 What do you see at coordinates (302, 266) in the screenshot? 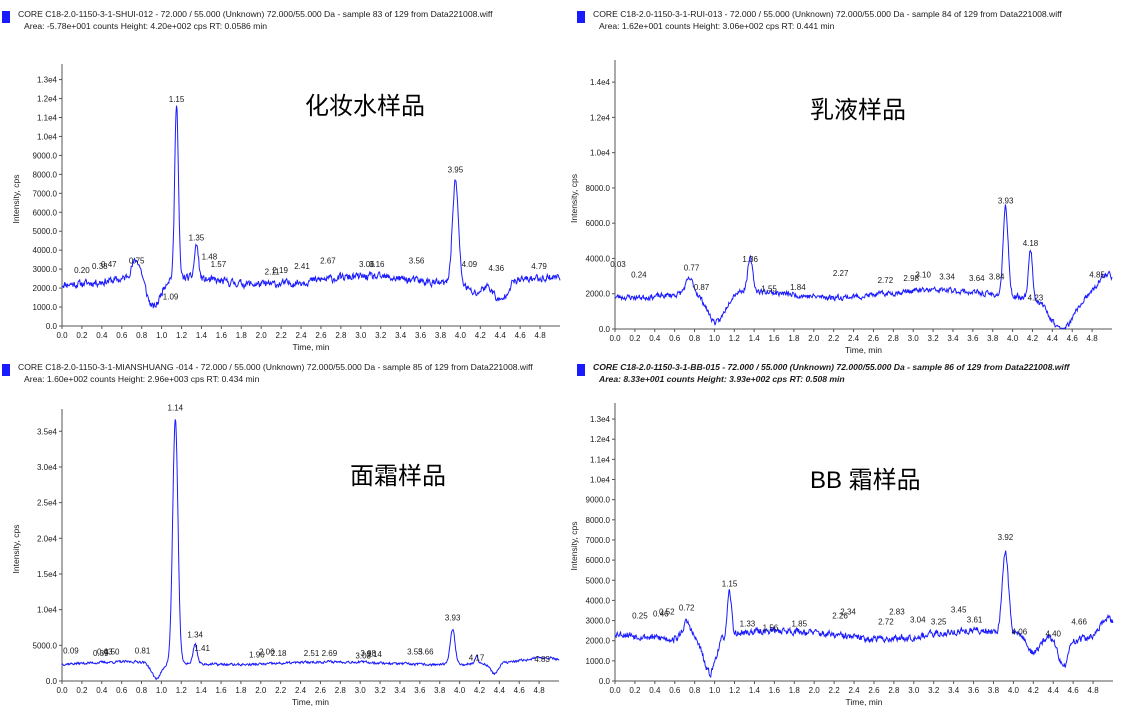
I see `peak-rt-label: 2.41` at bounding box center [302, 266].